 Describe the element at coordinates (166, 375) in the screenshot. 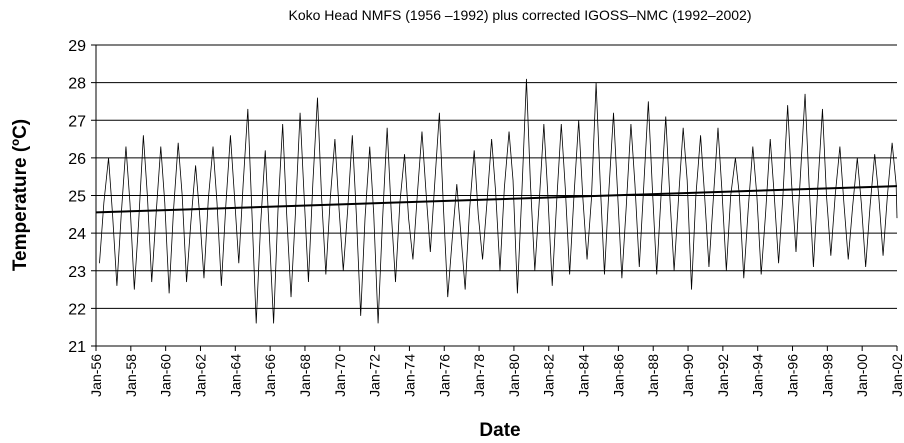

I see `x-tick-label: Jan-60` at that location.